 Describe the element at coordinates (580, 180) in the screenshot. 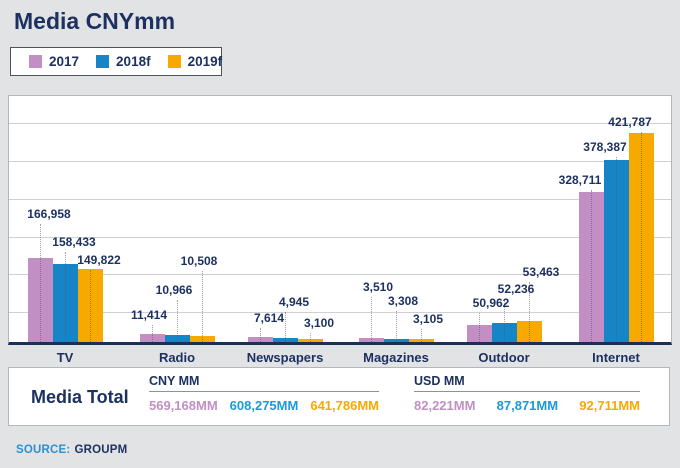

I see `value-label-2017-internet: 328,711` at that location.